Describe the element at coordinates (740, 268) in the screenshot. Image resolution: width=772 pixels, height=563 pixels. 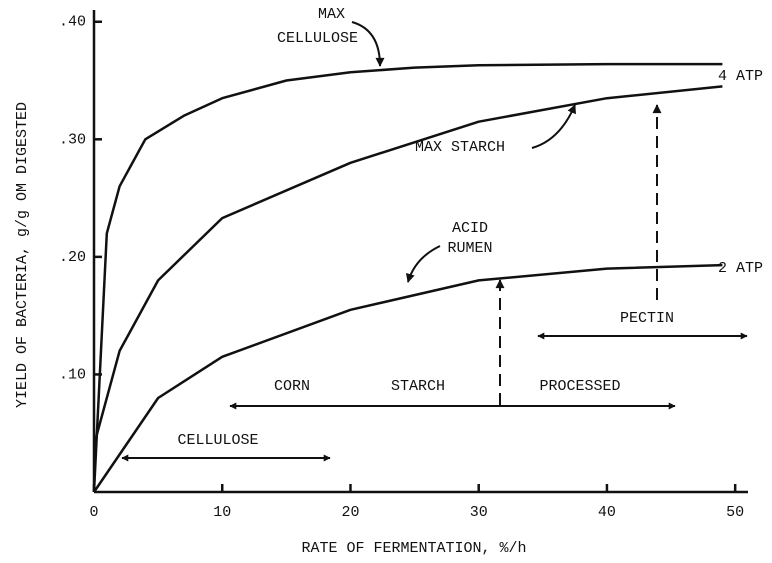
I see `annotation: 2 ATP` at that location.